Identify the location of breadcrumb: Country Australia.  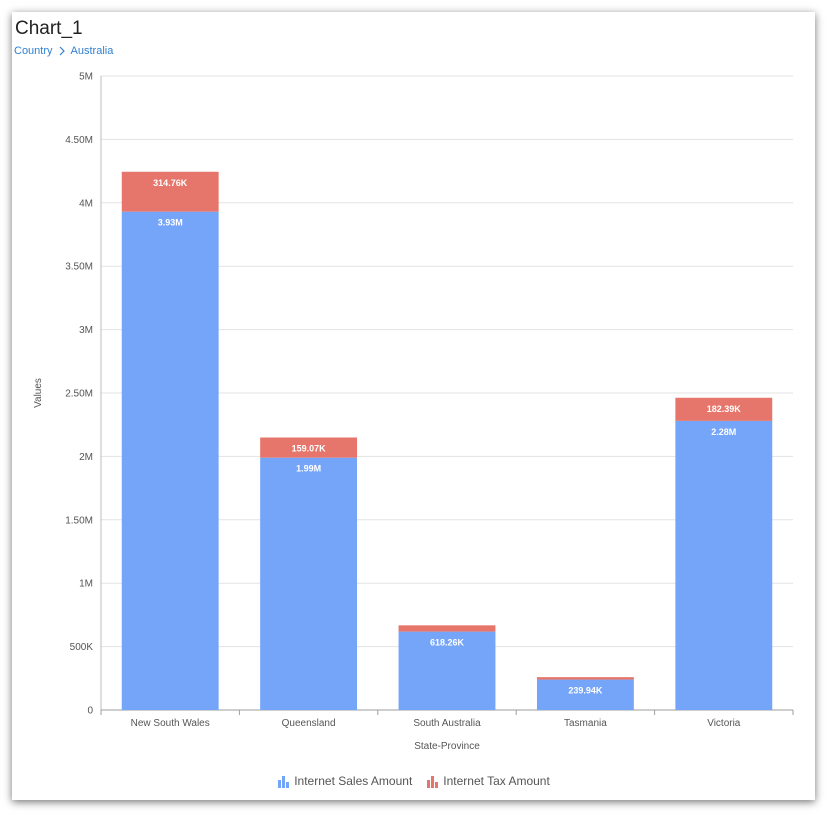
(63, 51).